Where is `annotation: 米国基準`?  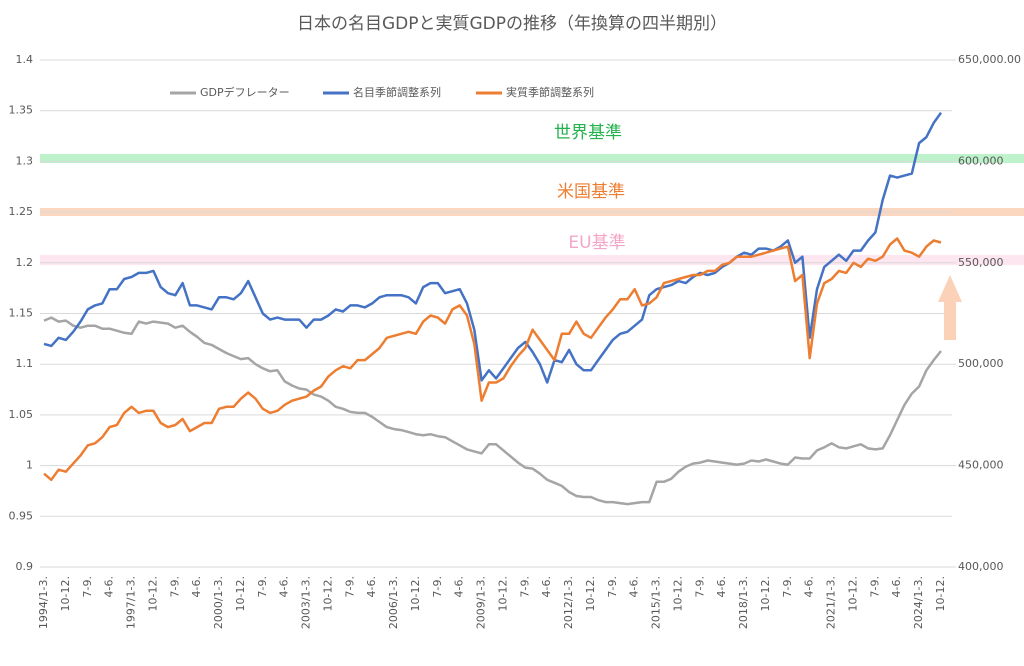 annotation: 米国基準 is located at coordinates (591, 192).